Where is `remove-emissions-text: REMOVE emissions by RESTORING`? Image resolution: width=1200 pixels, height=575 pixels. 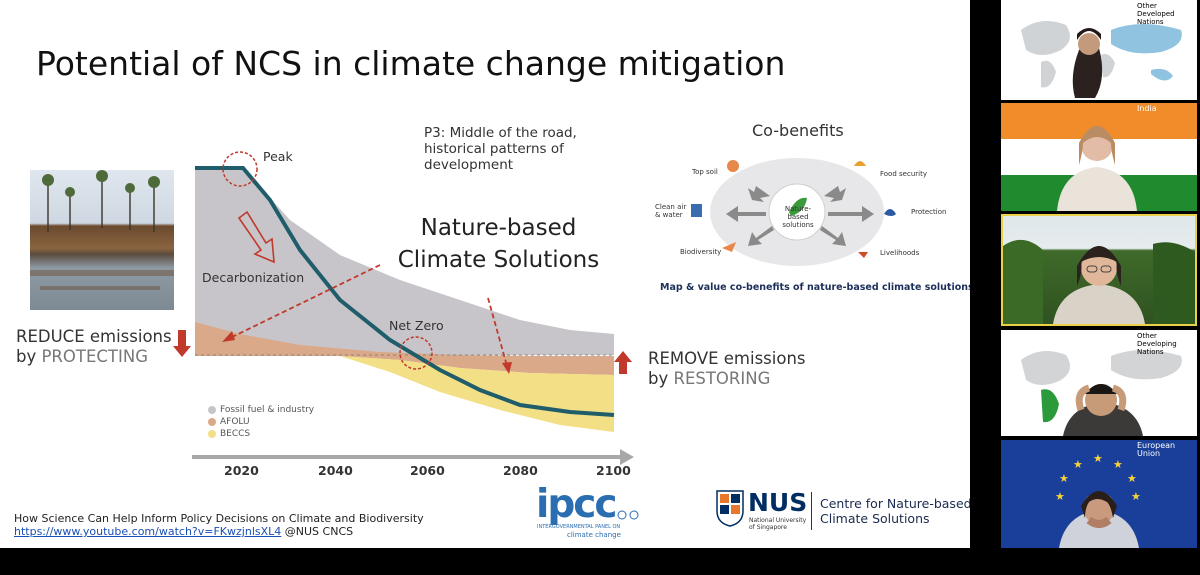
remove-emissions-text: REMOVE emissions by RESTORING is located at coordinates (727, 369).